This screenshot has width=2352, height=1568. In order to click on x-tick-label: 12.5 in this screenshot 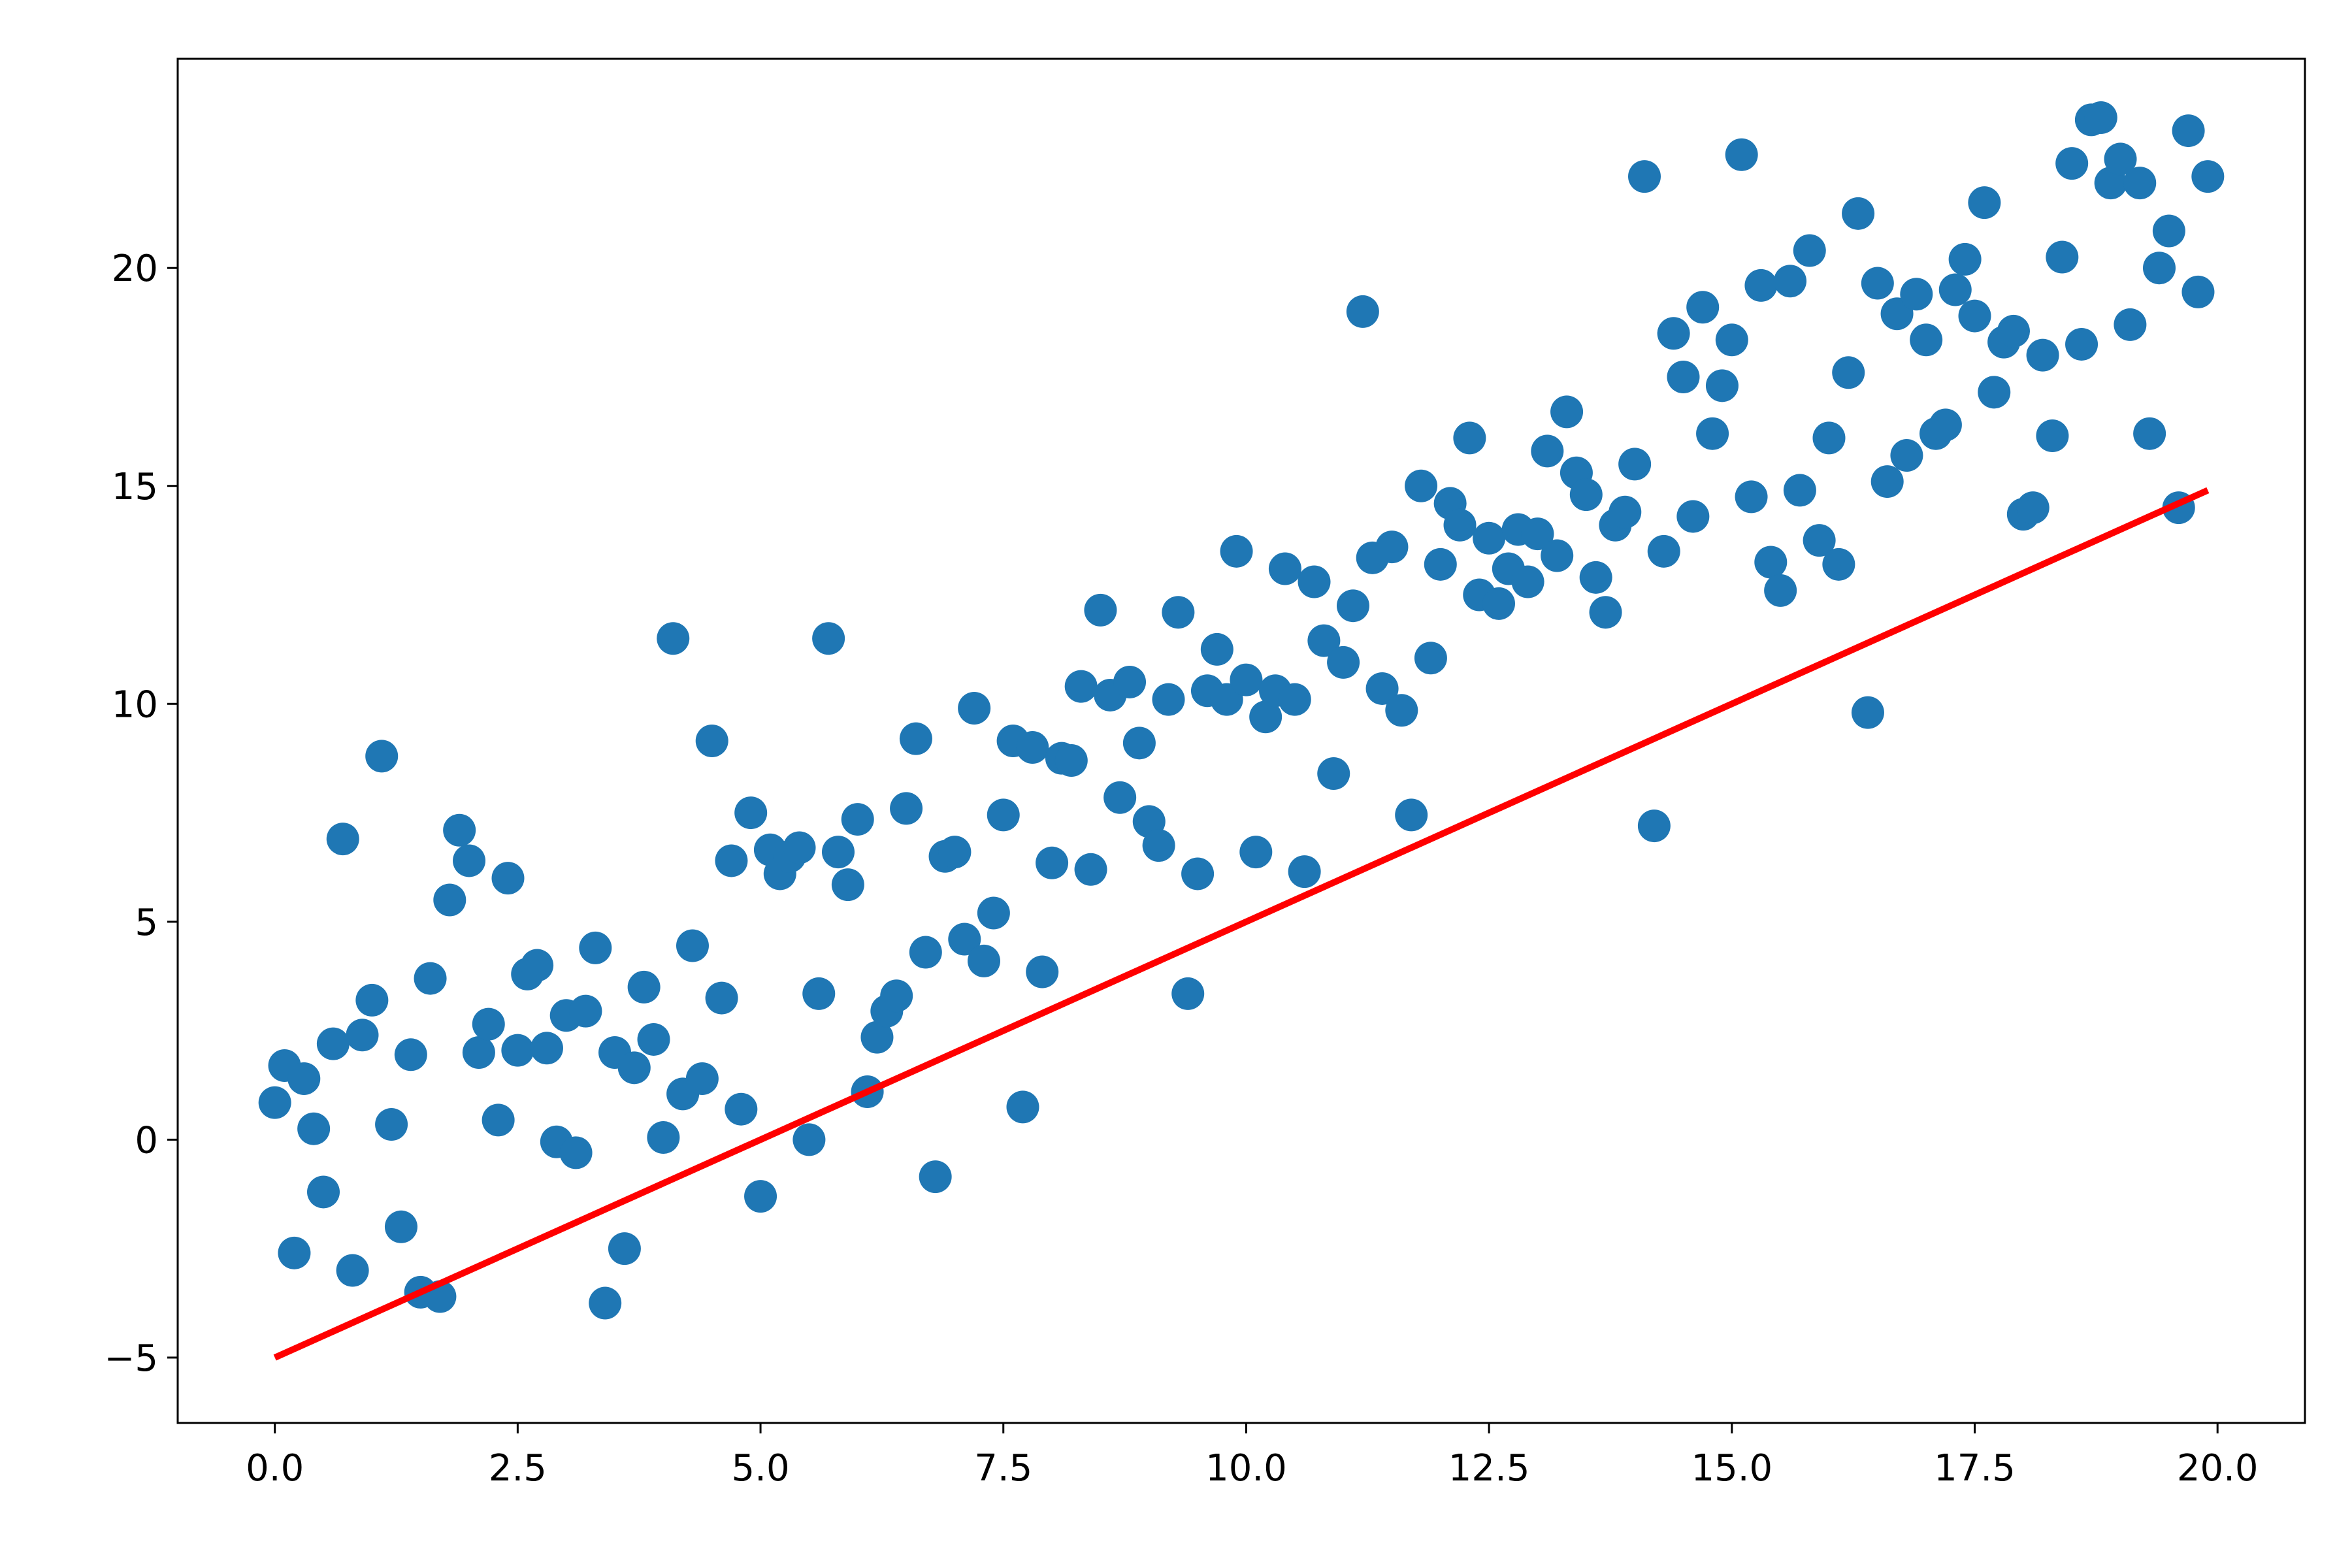, I will do `click(1489, 1468)`.